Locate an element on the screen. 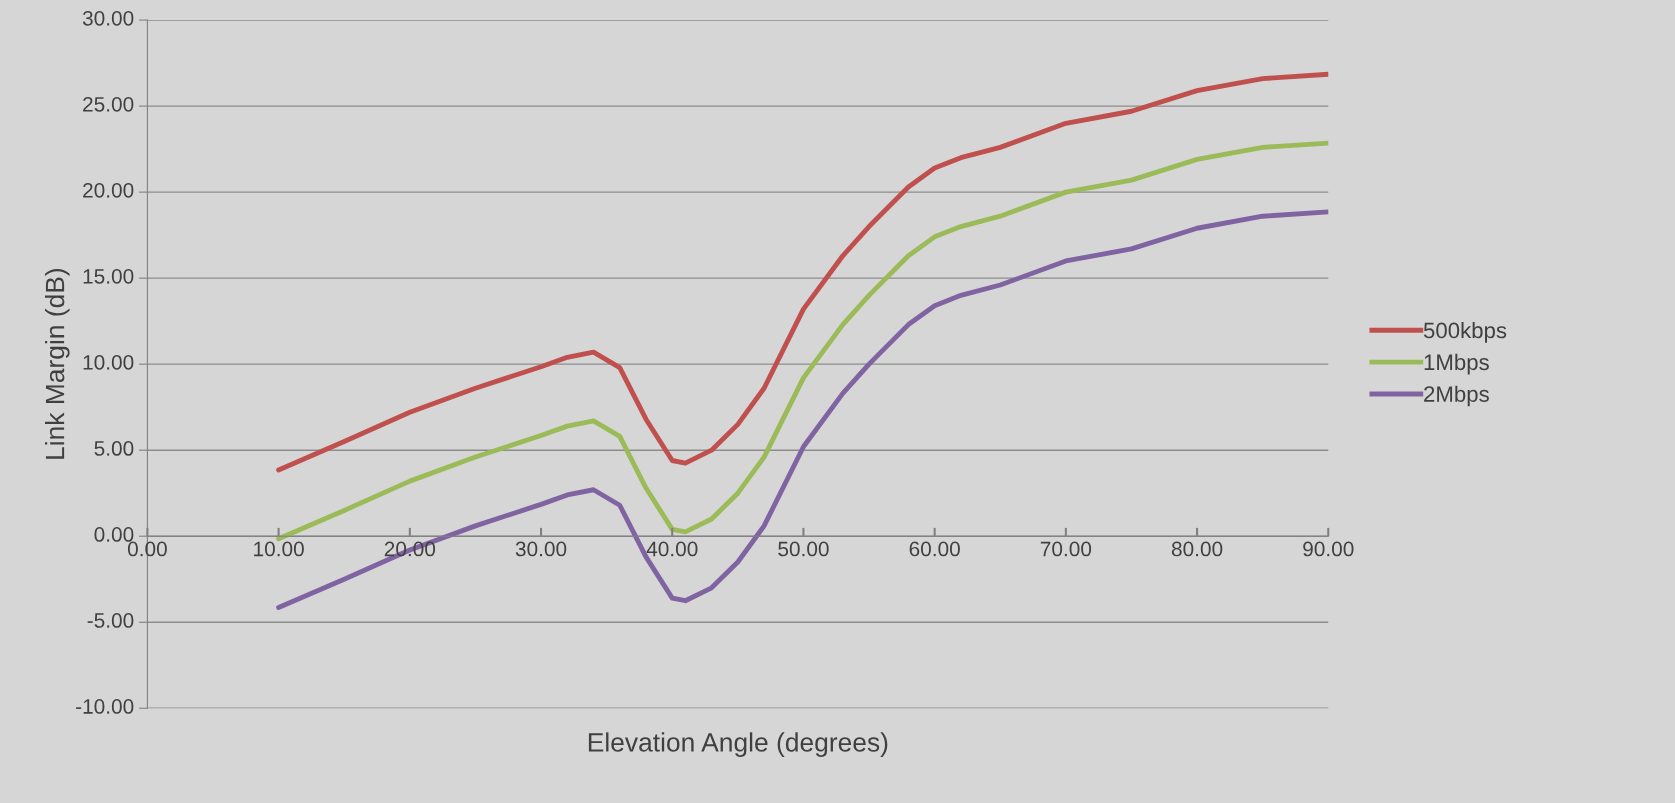 This screenshot has height=803, width=1675. legend-label: 2Mbps is located at coordinates (1456, 396).